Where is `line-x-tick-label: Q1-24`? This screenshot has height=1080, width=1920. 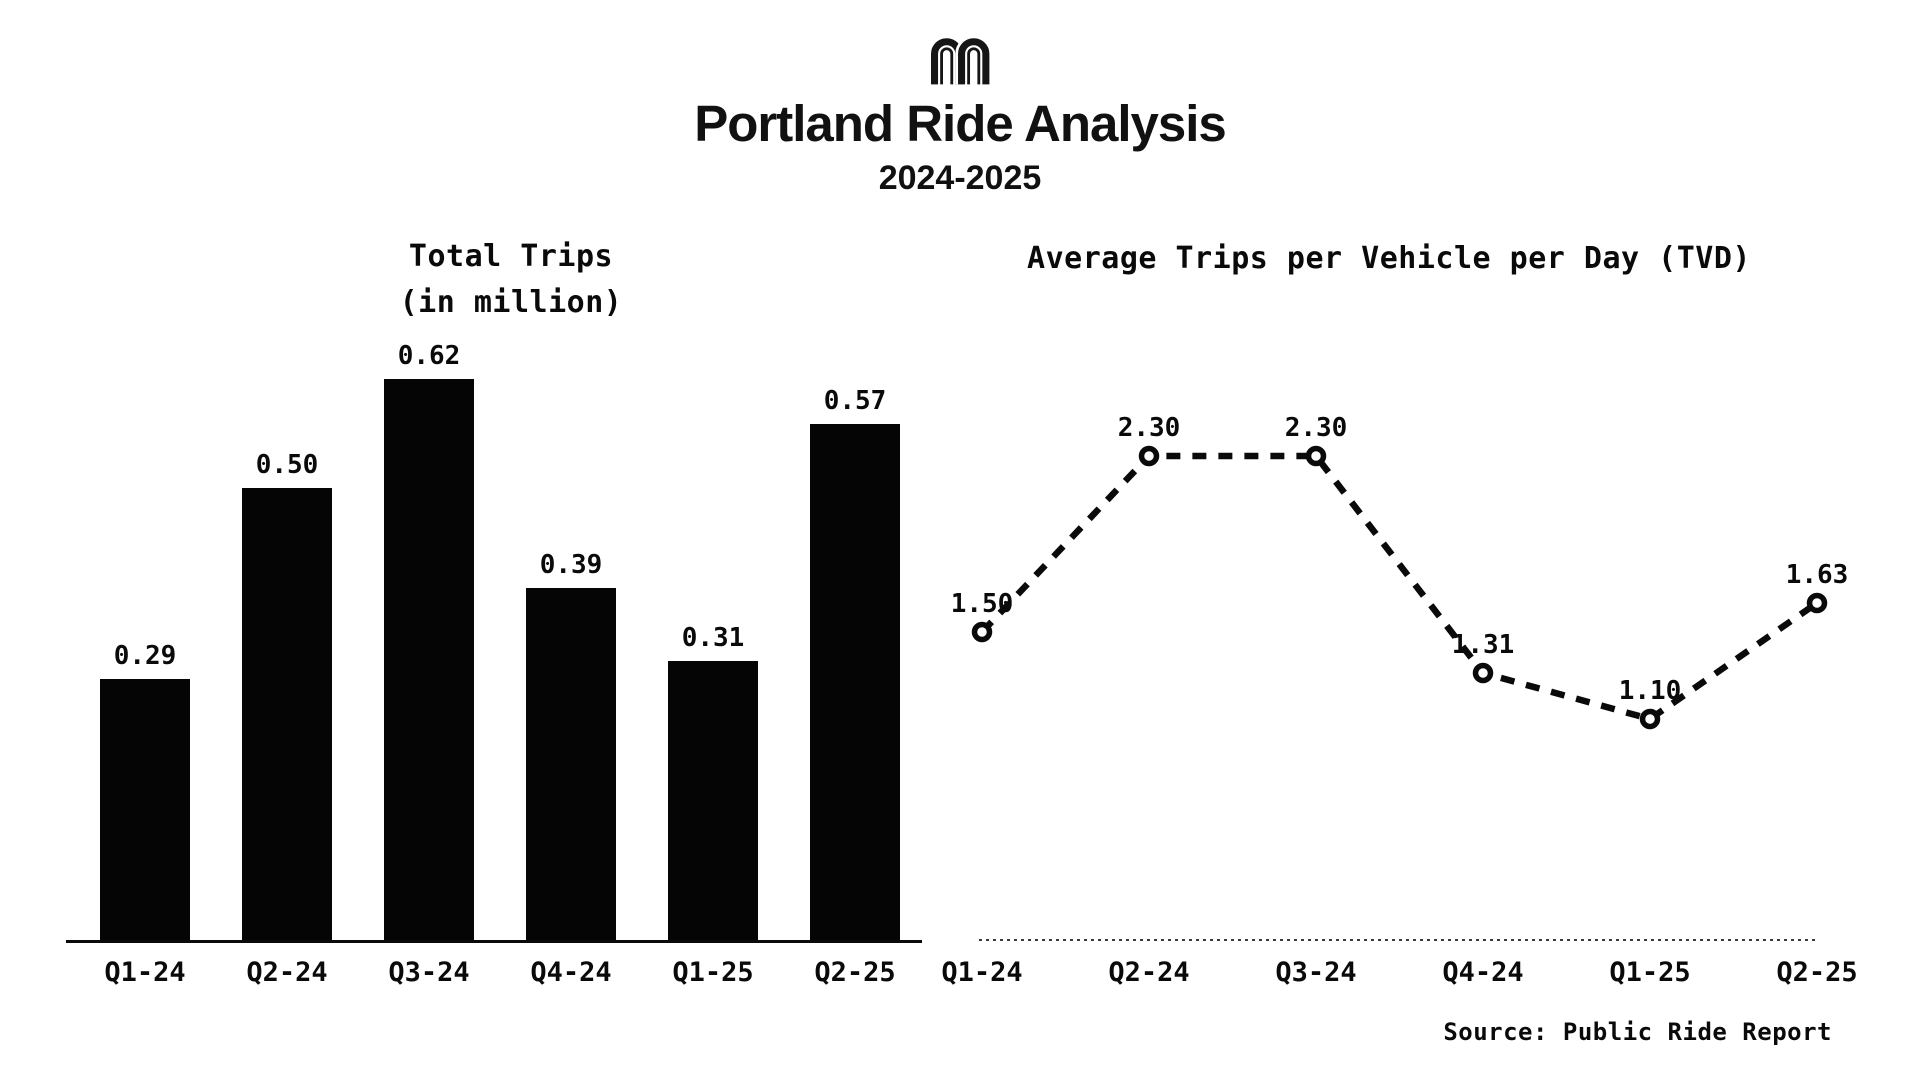
line-x-tick-label: Q1-24 is located at coordinates (982, 972).